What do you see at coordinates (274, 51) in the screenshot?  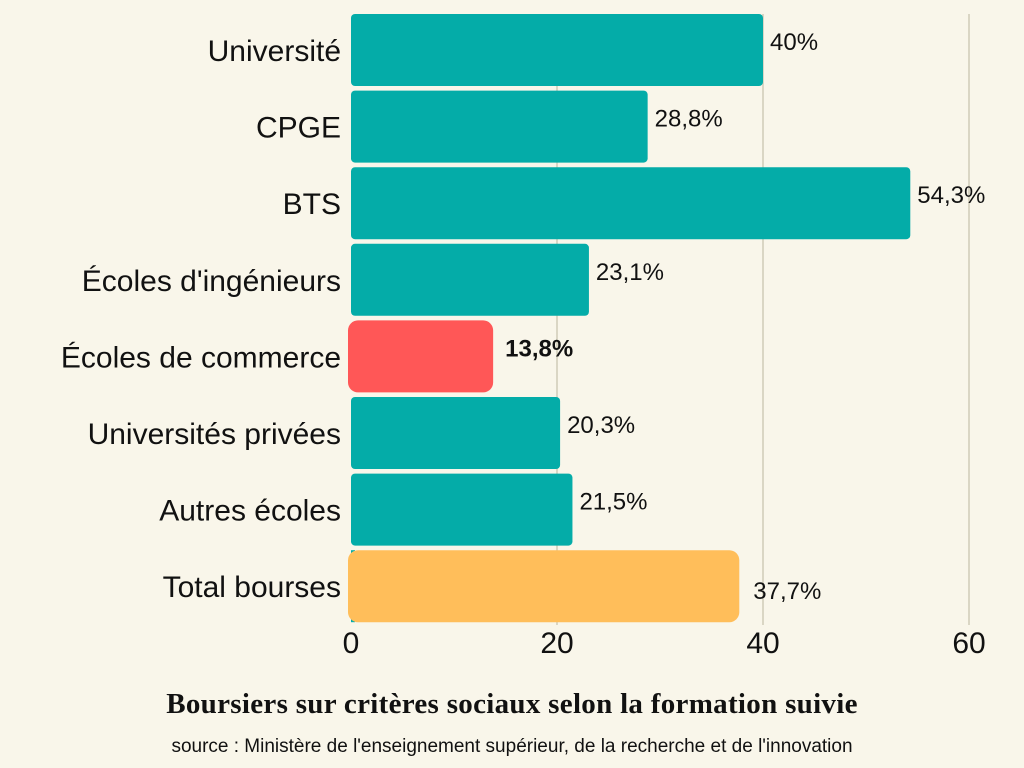 I see `category-label: Université` at bounding box center [274, 51].